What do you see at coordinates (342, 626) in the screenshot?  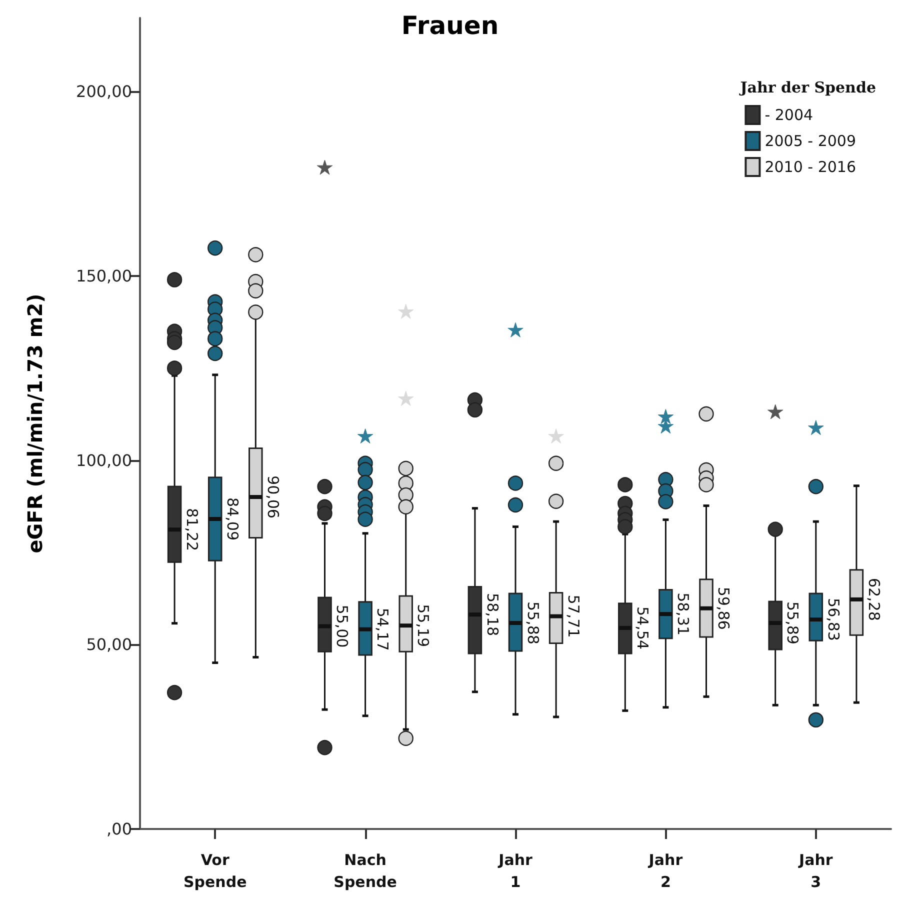 I see `text: 55,00` at bounding box center [342, 626].